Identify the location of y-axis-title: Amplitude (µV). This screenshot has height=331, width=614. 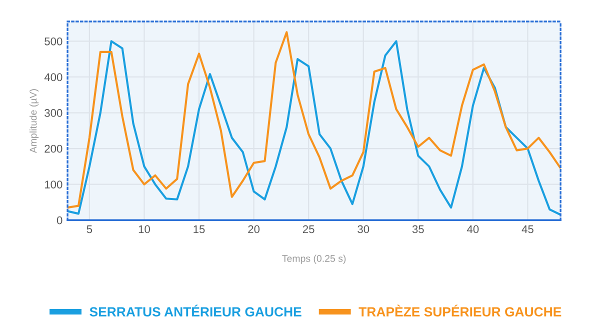
(34, 121).